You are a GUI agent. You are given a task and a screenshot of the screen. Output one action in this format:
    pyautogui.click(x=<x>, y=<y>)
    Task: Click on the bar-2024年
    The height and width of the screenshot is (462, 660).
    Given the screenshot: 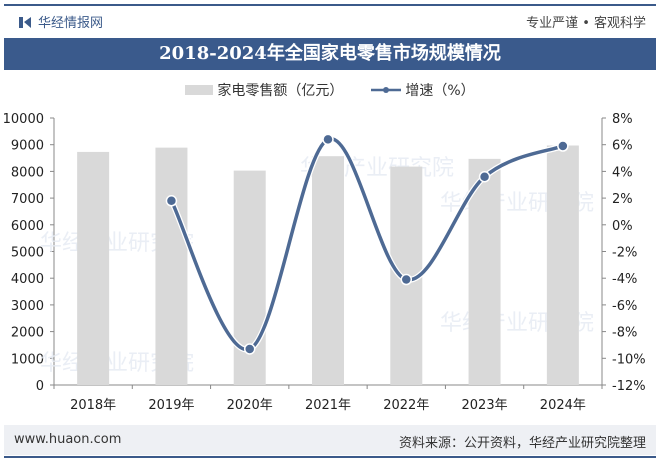 What is the action you would take?
    pyautogui.click(x=562, y=265)
    